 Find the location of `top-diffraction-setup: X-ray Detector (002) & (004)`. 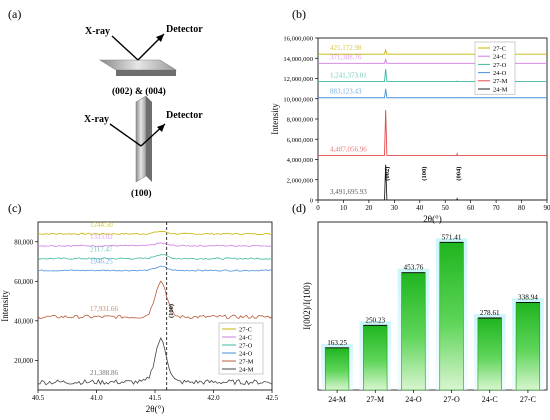

top-diffraction-setup: X-ray Detector (002) & (004) is located at coordinates (144, 60).